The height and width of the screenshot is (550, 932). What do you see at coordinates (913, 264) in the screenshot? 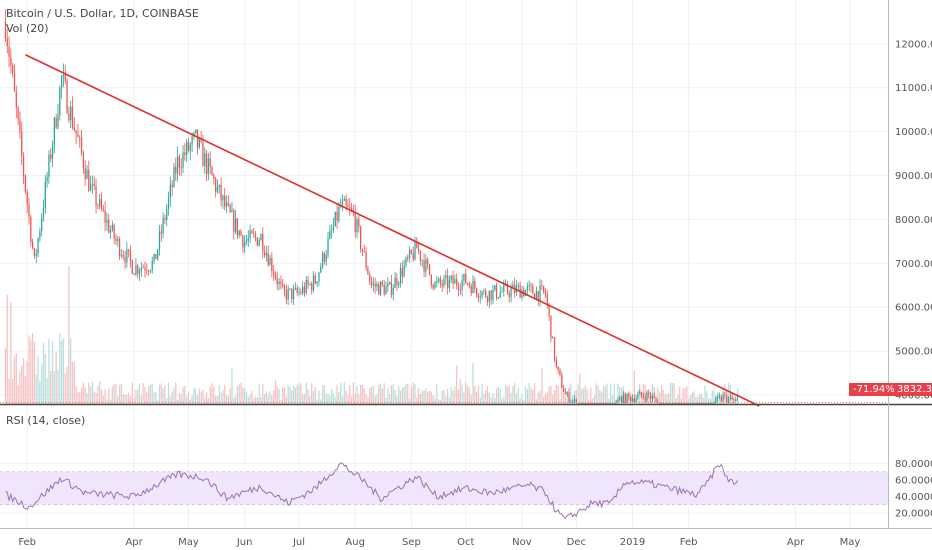
I see `y-tick-label: 7000.00` at bounding box center [913, 264].